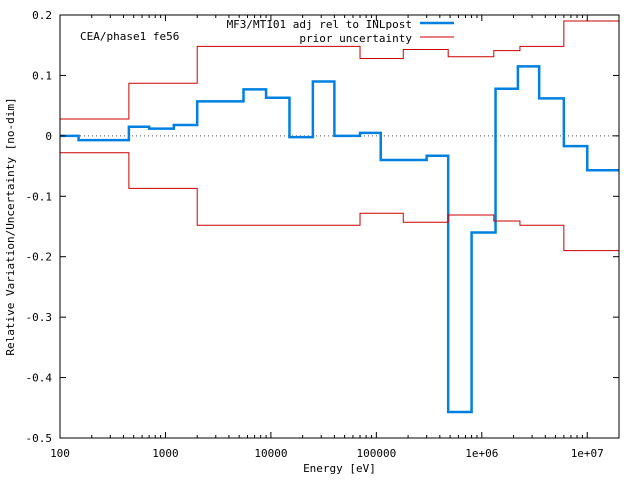 The height and width of the screenshot is (480, 640). What do you see at coordinates (48, 136) in the screenshot?
I see `y-tick-label: 0` at bounding box center [48, 136].